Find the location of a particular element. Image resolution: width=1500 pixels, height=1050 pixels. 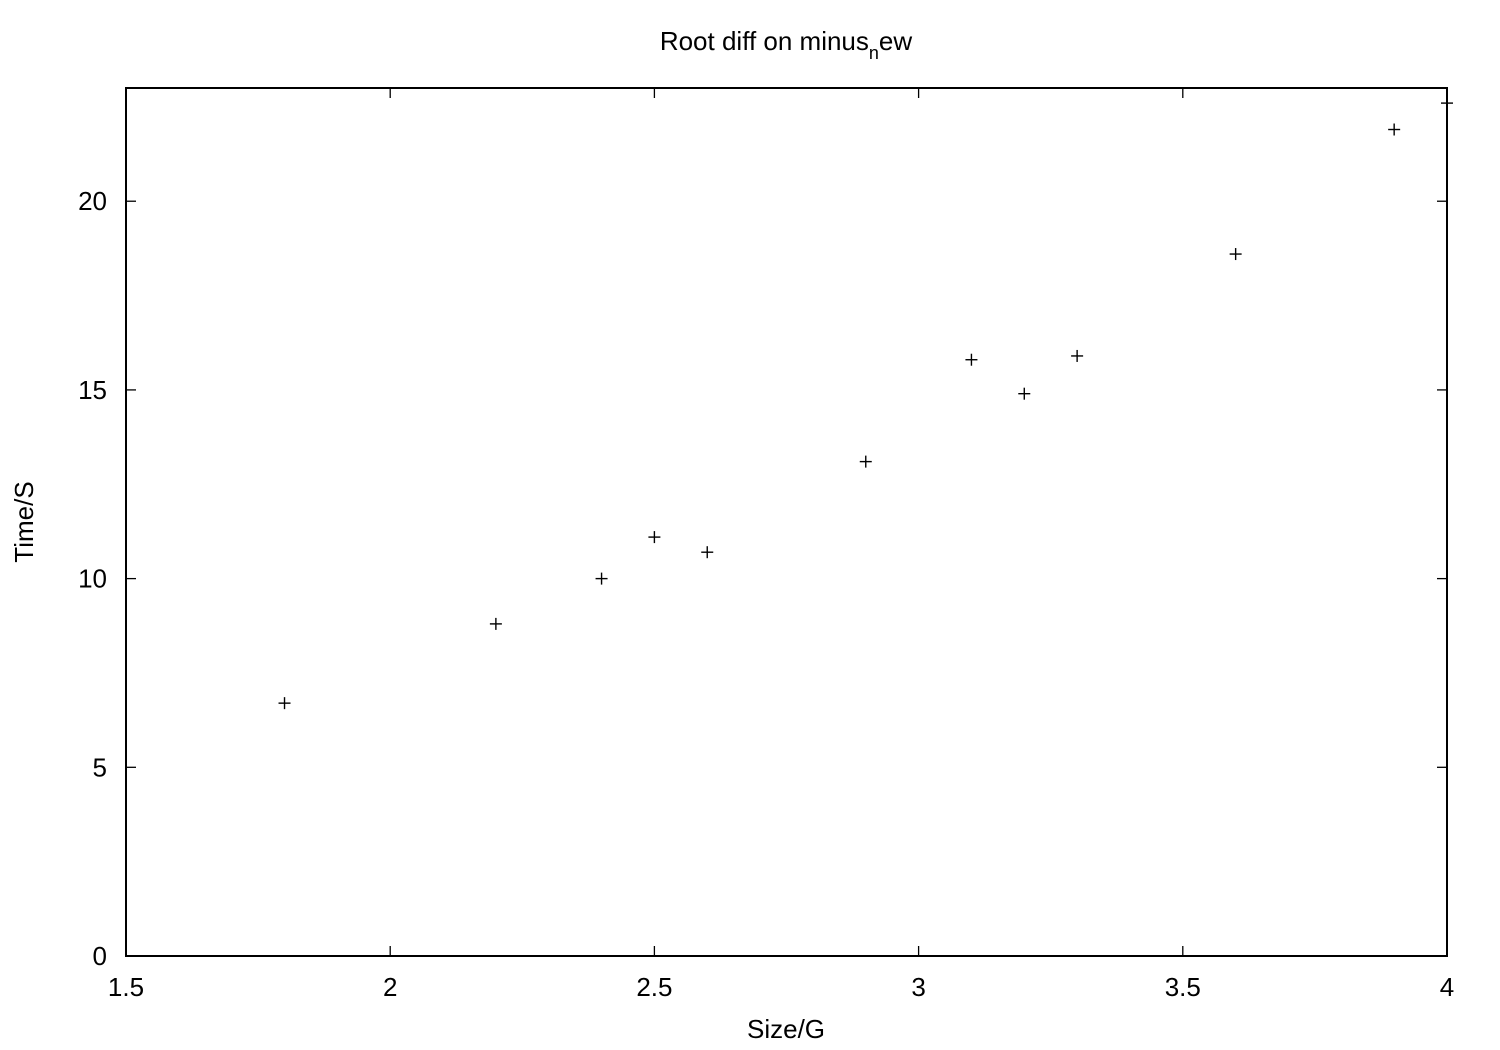

y-axis-label: Time/S is located at coordinates (24, 521).